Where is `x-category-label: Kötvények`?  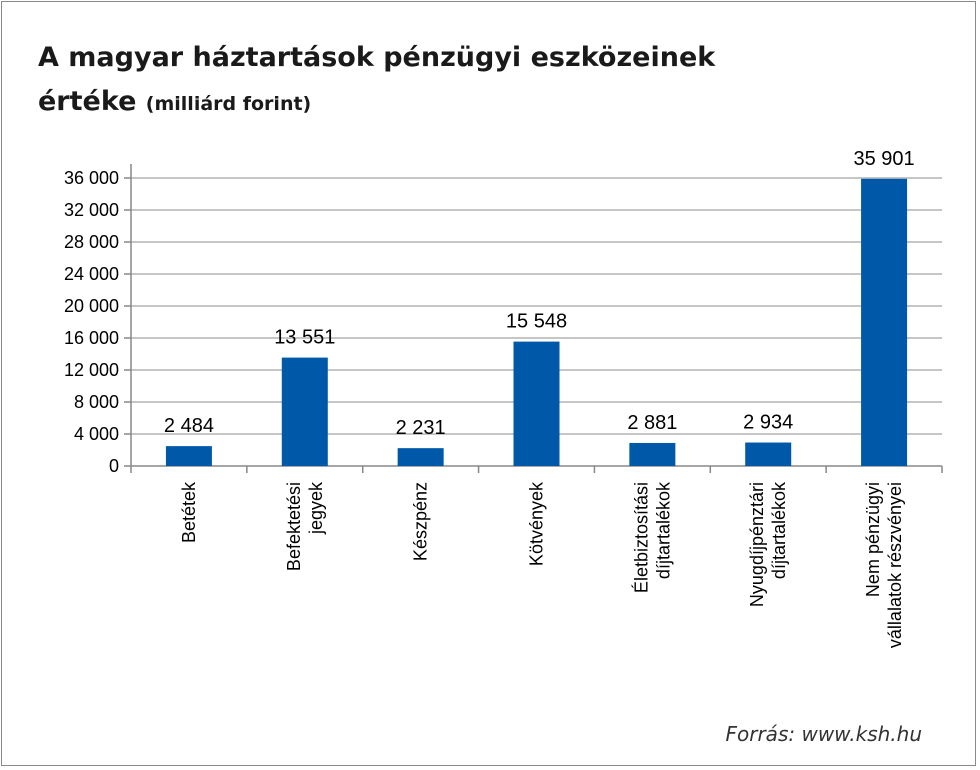
x-category-label: Kötvények is located at coordinates (537, 523).